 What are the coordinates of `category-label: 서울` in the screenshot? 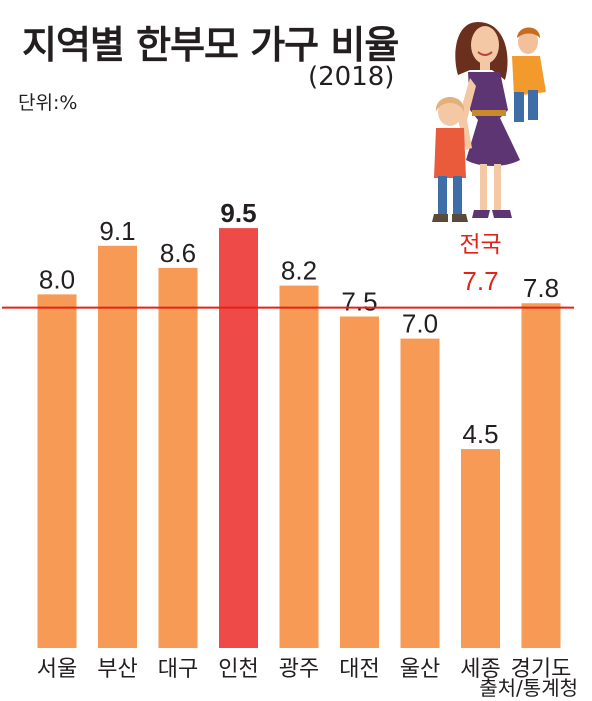 It's located at (57, 669).